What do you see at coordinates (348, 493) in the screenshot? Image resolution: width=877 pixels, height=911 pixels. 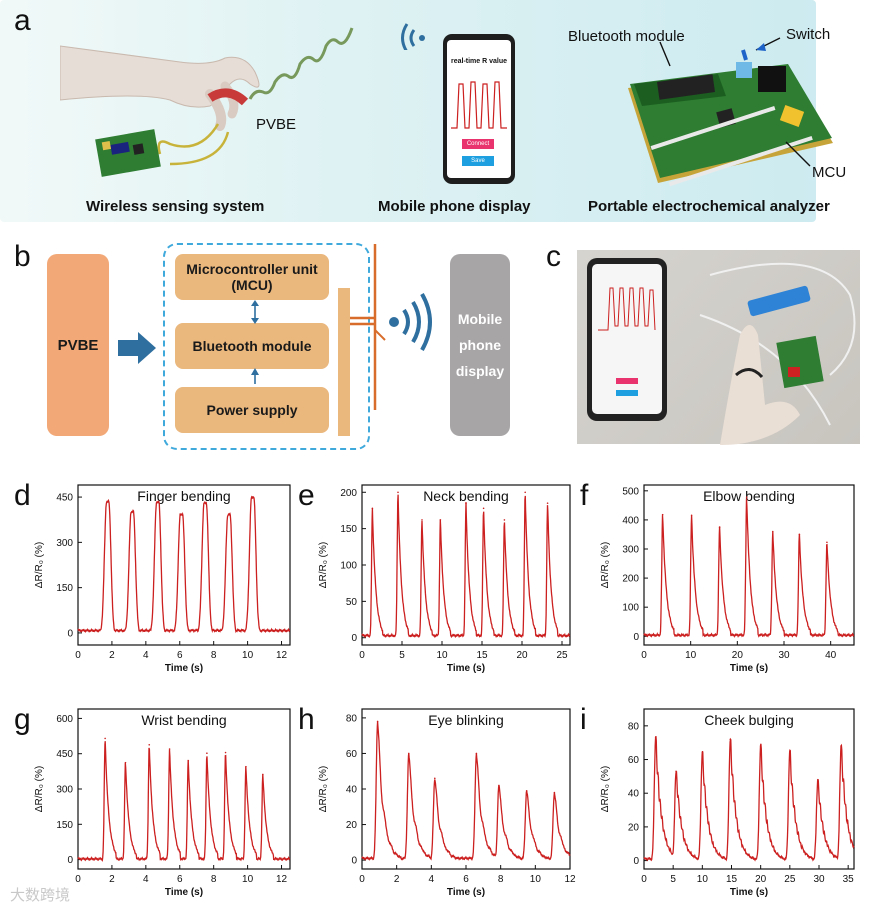 I see `ytick-label-e-200: 200` at bounding box center [348, 493].